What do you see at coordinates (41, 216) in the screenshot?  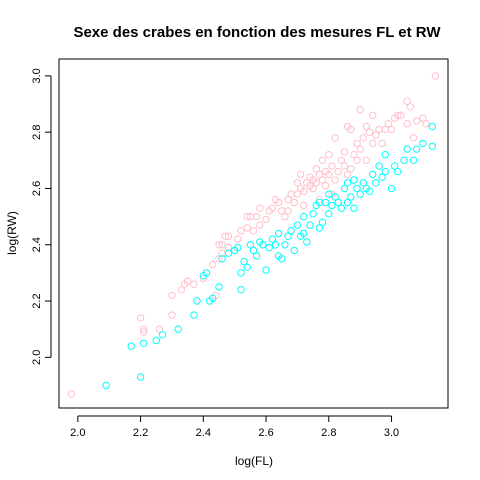 I see `y-axis: 2.0 2.2 2.4 2.6 2.8 3.0` at bounding box center [41, 216].